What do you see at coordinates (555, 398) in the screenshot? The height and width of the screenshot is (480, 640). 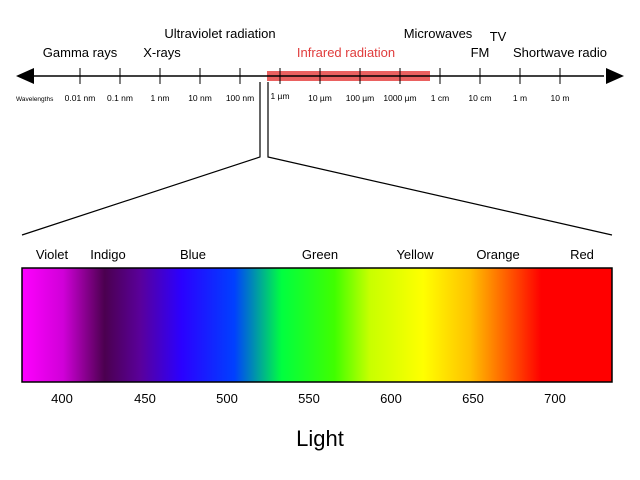 I see `nm-label: 700` at bounding box center [555, 398].